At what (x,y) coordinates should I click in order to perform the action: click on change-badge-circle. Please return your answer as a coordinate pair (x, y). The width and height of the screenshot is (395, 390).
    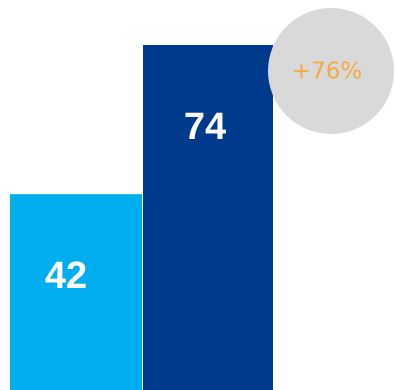
    Looking at the image, I should click on (331, 71).